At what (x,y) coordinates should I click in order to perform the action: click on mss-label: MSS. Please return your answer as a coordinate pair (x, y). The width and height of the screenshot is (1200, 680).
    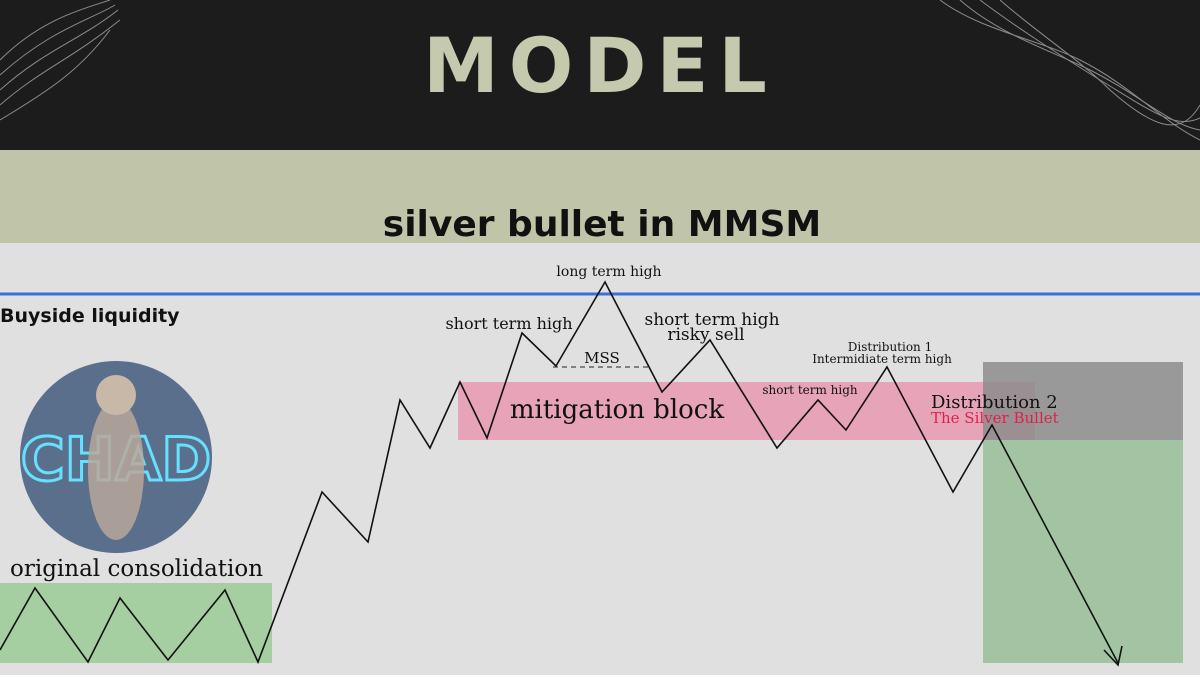
    Looking at the image, I should click on (602, 358).